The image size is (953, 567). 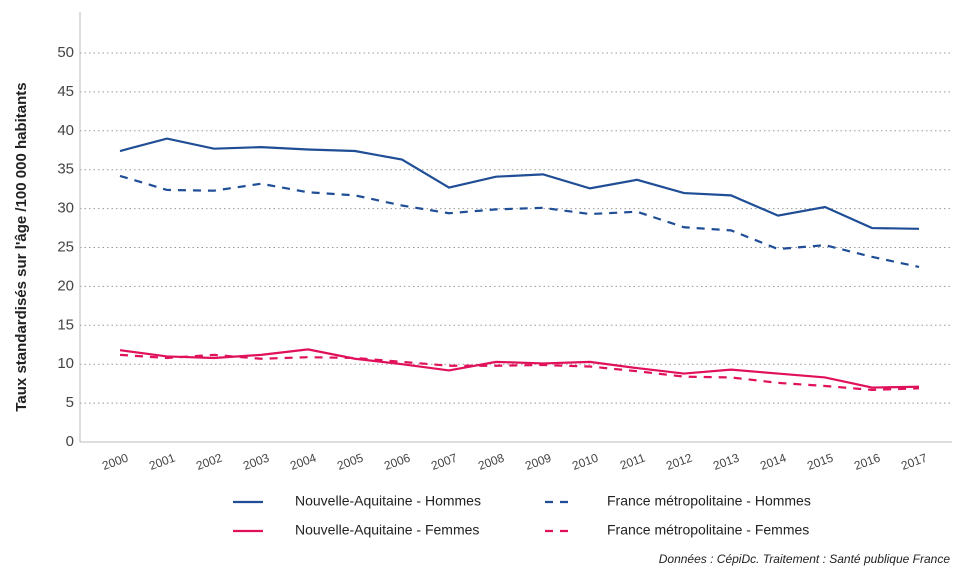 What do you see at coordinates (585, 462) in the screenshot?
I see `x-tick-label: 2010` at bounding box center [585, 462].